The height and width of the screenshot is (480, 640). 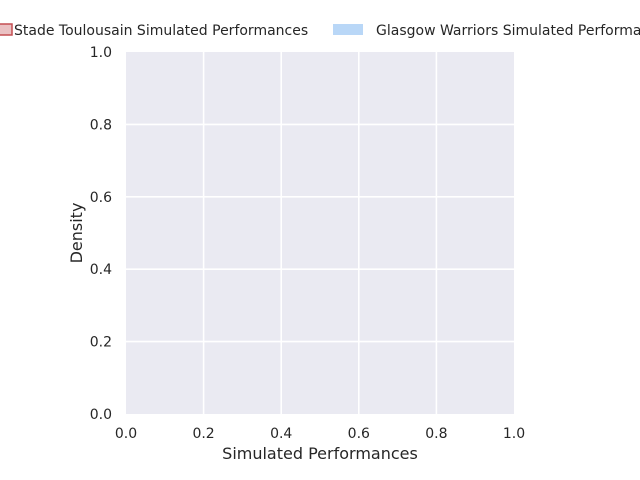 What do you see at coordinates (320, 453) in the screenshot?
I see `x-axis-label: Simulated Performances` at bounding box center [320, 453].